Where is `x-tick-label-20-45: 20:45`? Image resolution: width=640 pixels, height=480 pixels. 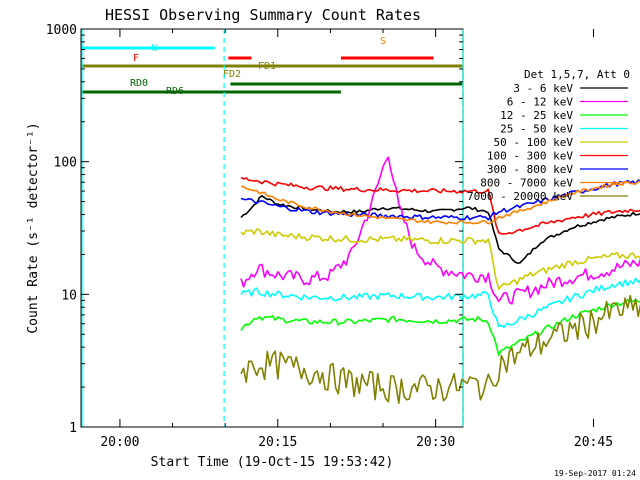
x-tick-label-20-45: 20:45 is located at coordinates (593, 442).